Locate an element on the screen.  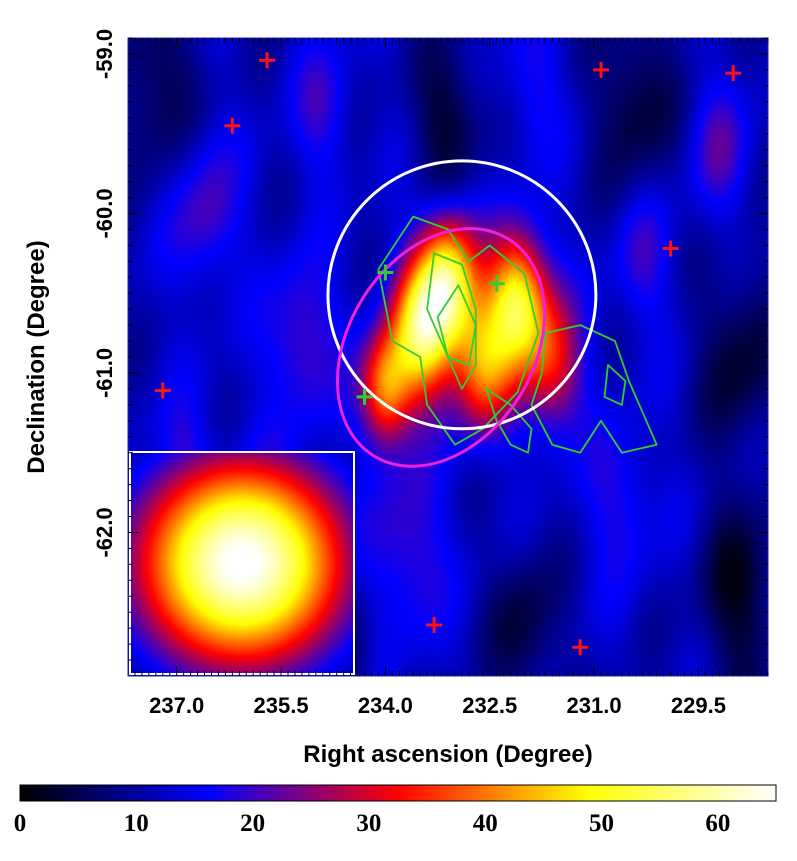
y-tick-label: -61.0 is located at coordinates (104, 373).